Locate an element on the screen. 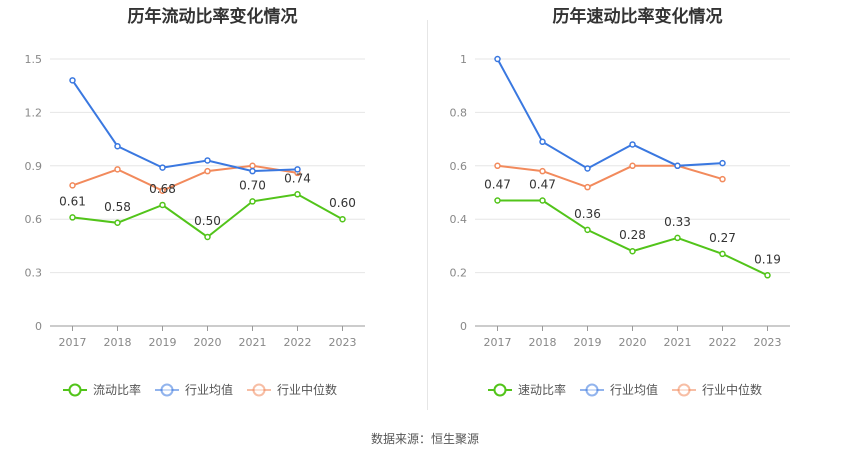 Image resolution: width=850 pixels, height=459 pixels. data-label: 0.27 is located at coordinates (722, 238).